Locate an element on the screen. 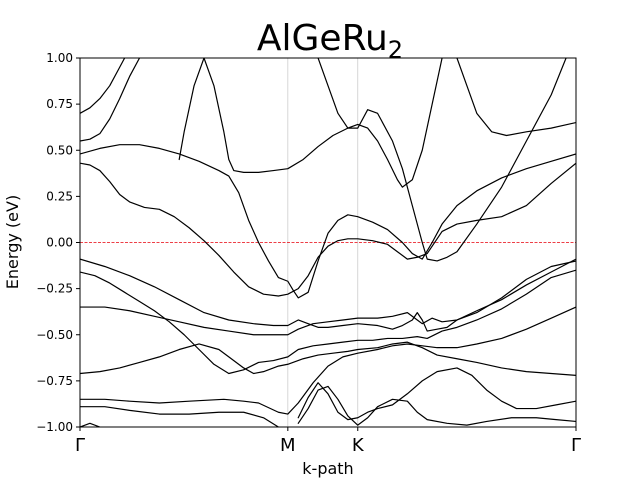 The image size is (640, 480). y-tick-label-1: −0.75 is located at coordinates (54, 381).